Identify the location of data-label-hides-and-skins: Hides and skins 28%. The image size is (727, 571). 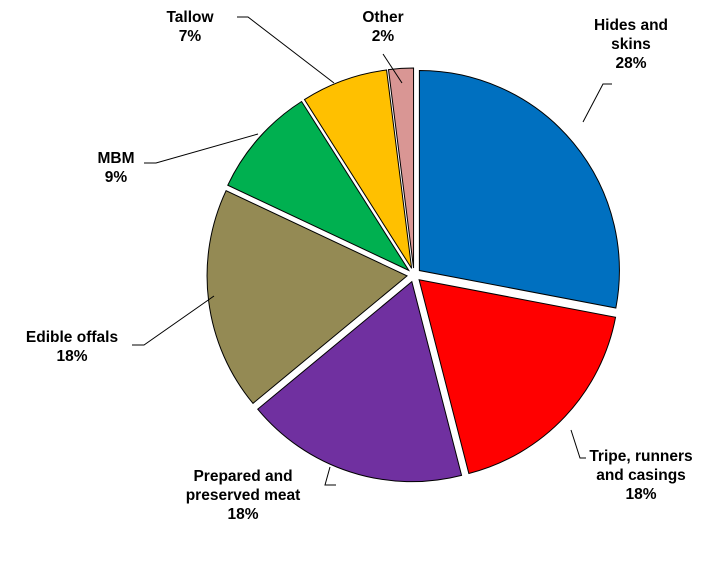
(631, 44).